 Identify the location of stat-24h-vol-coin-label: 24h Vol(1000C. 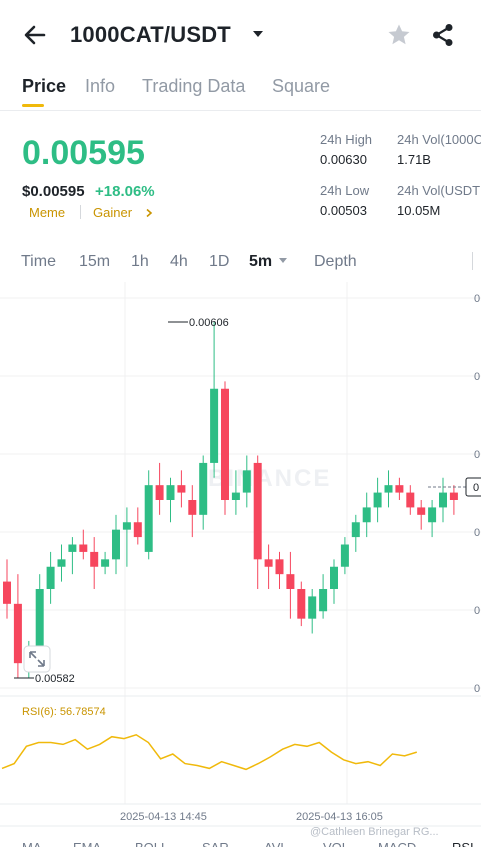
(439, 139).